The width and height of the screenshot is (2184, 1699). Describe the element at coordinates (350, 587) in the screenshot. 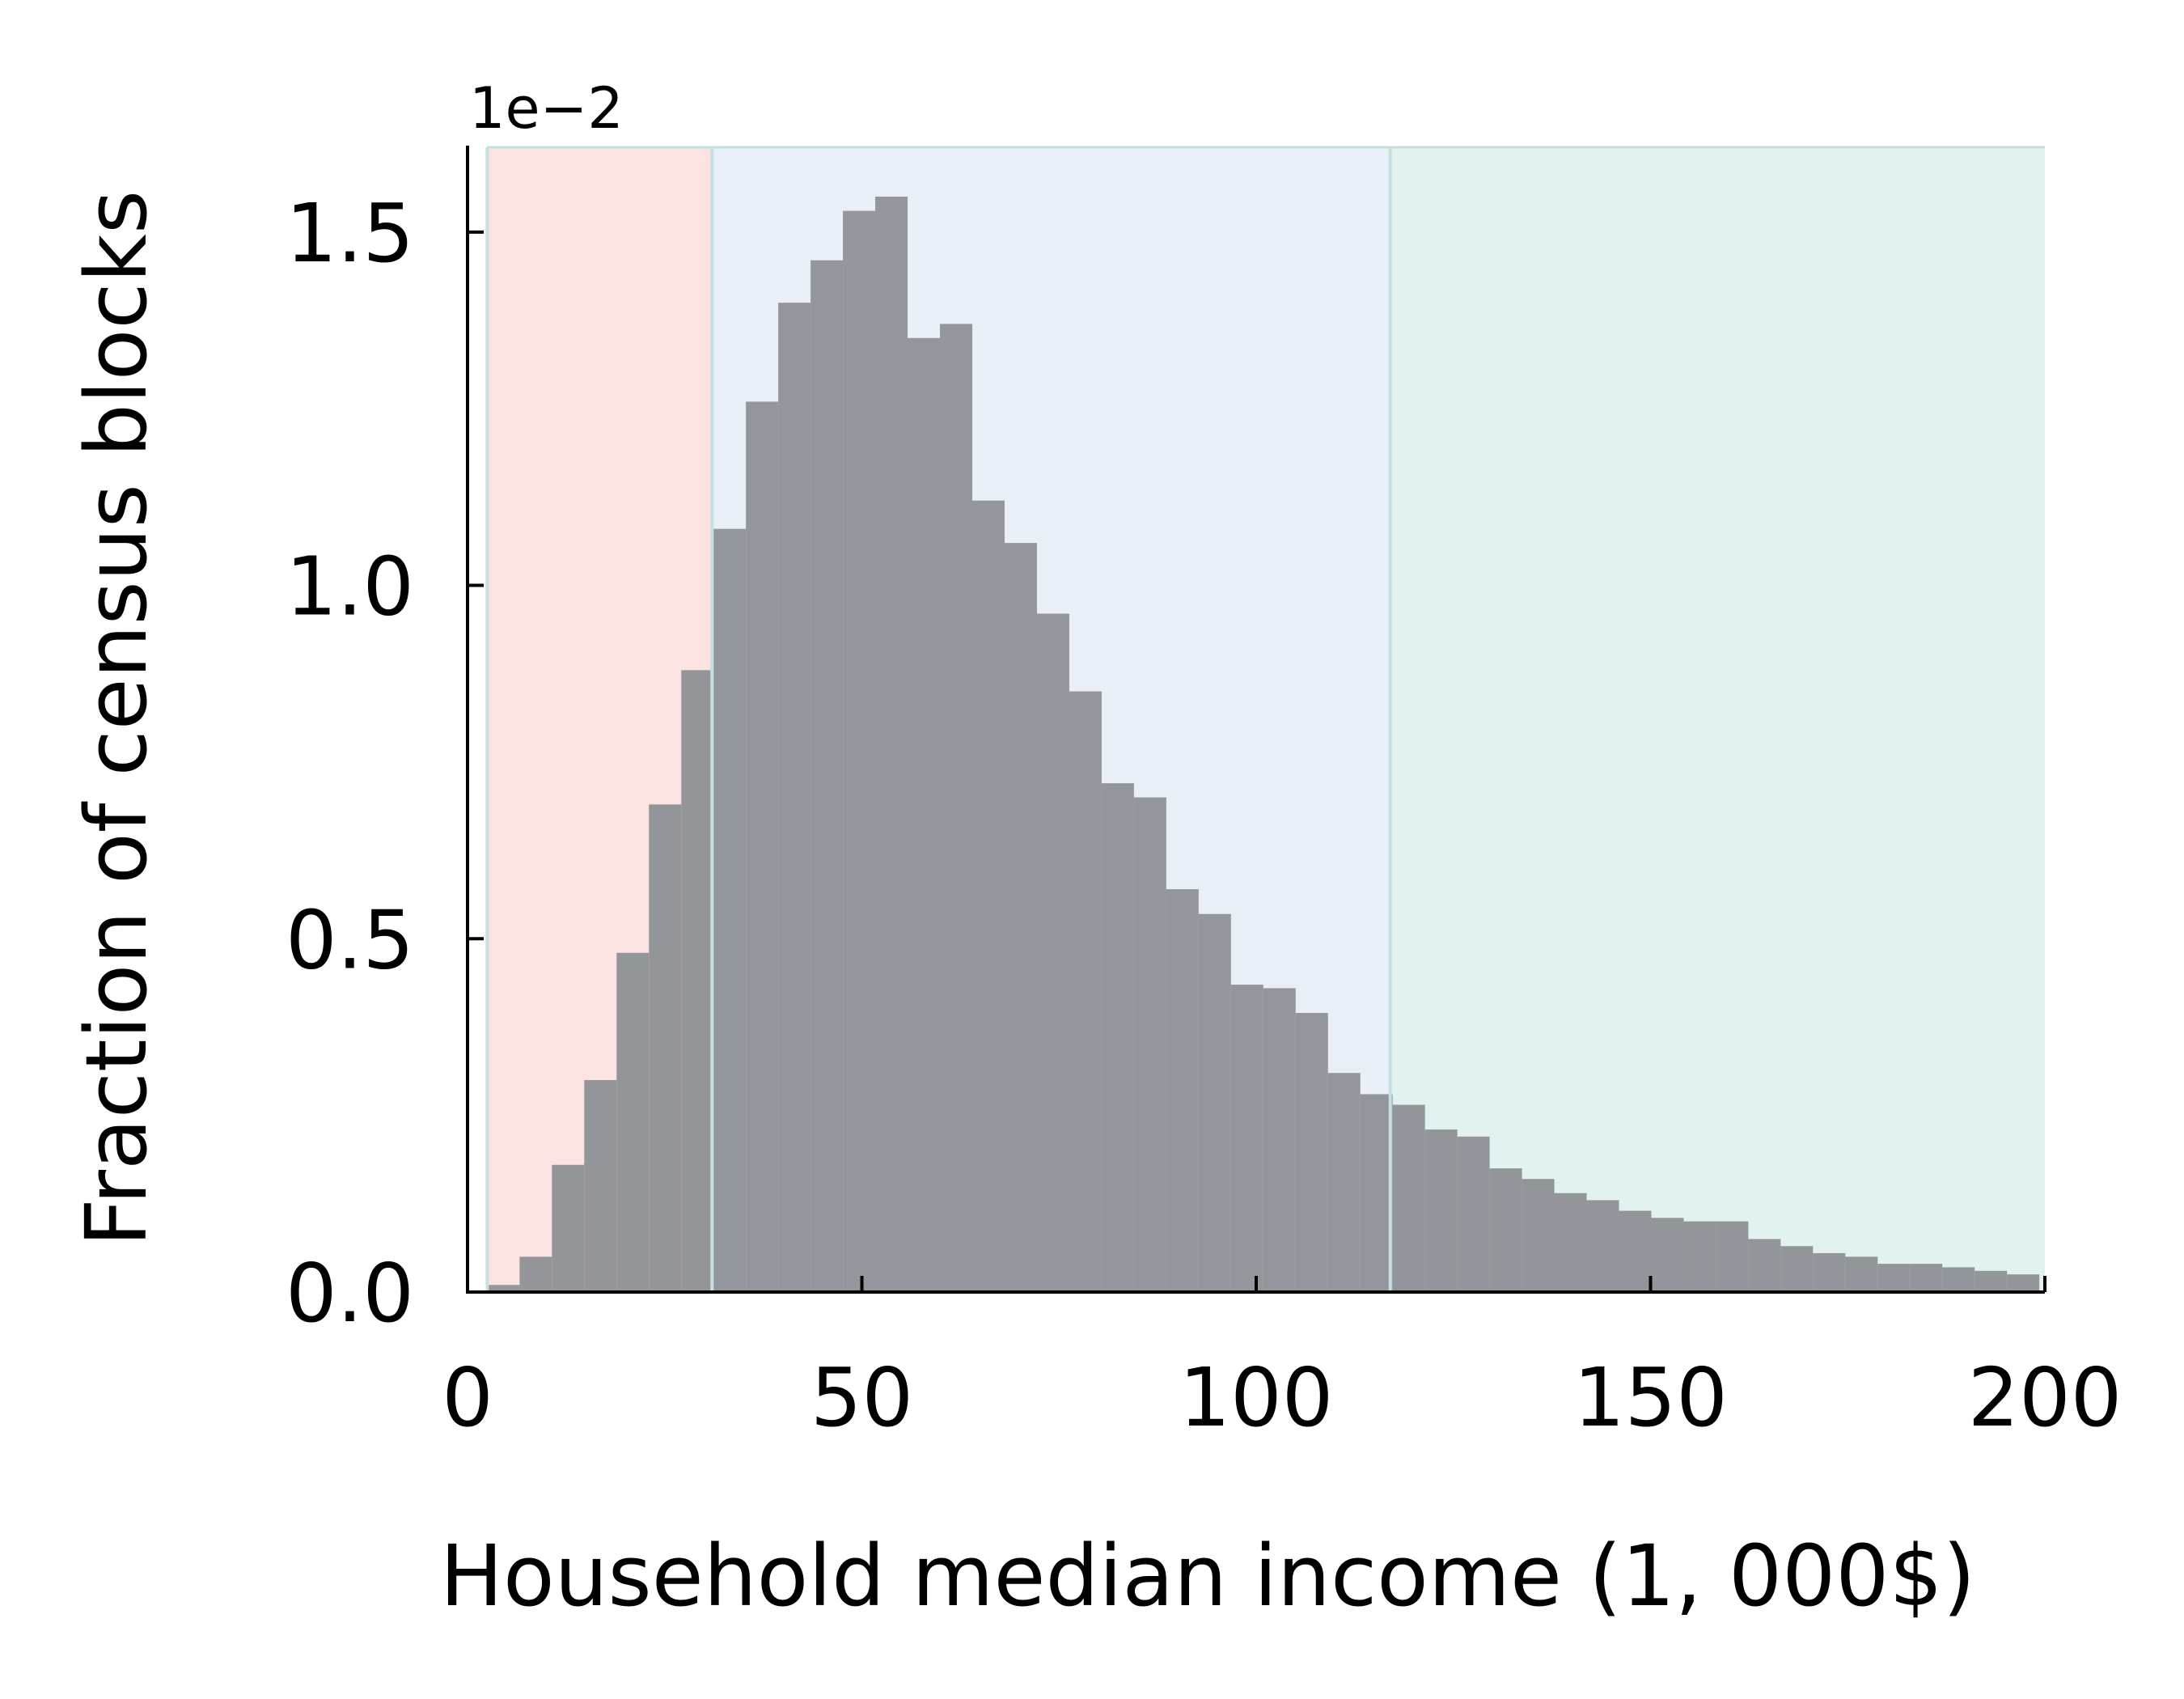

I see `y-tick-label: 1.0` at that location.